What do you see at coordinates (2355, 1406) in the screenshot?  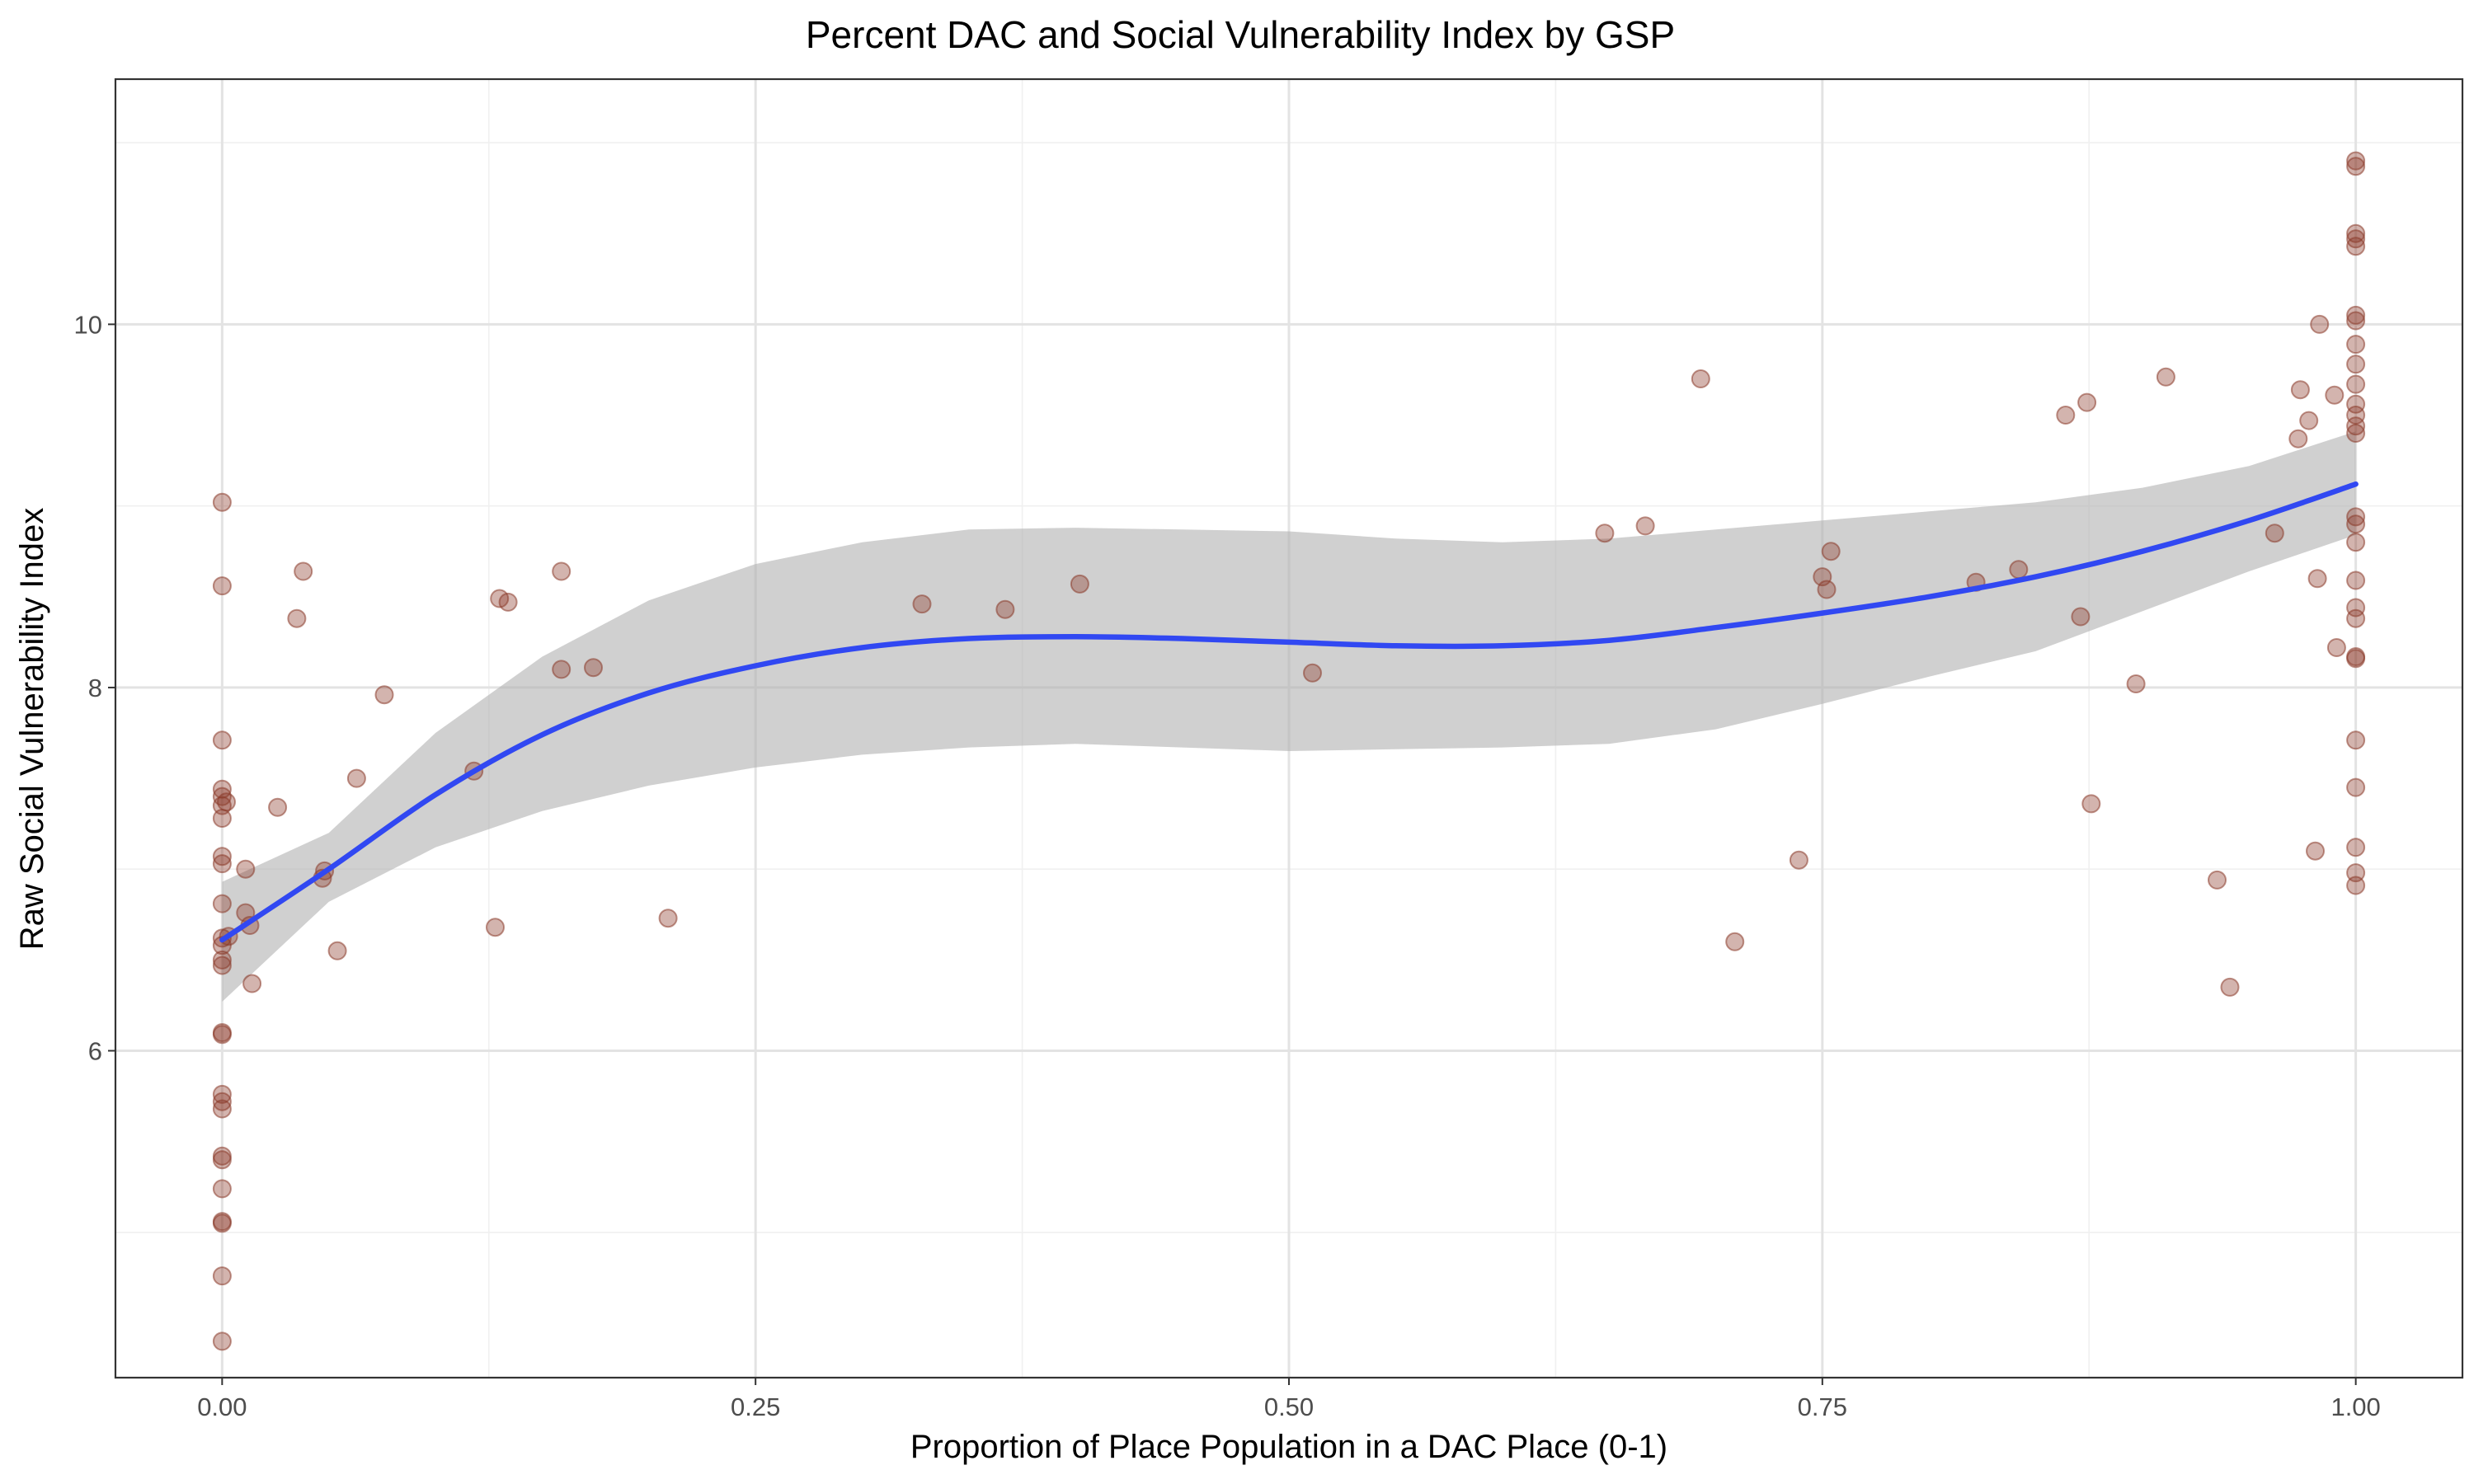 I see `x-tick-label: 1.00` at bounding box center [2355, 1406].